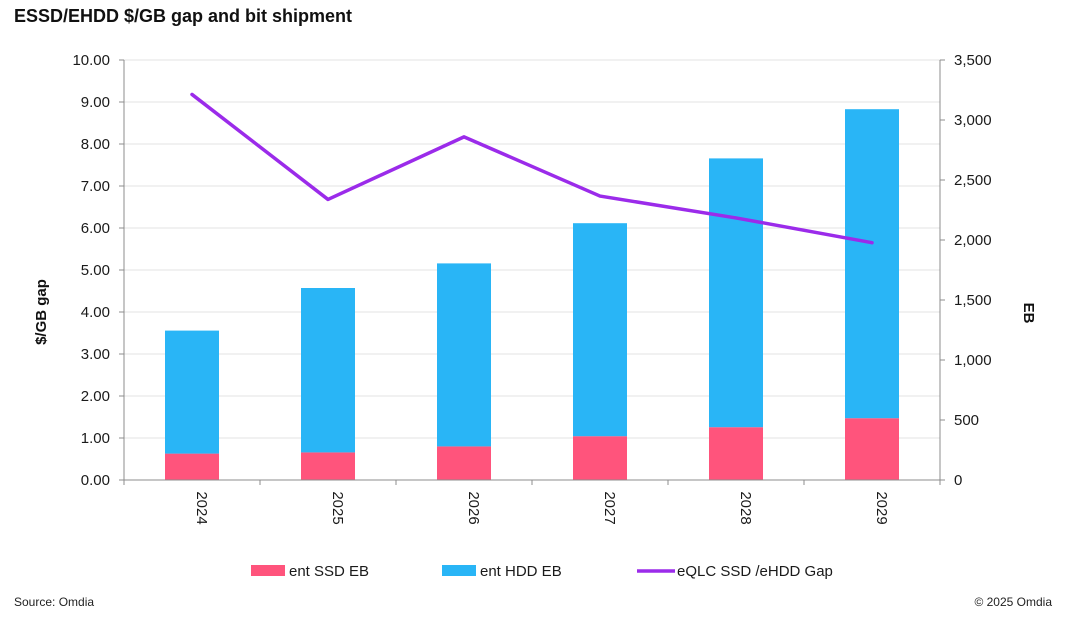  Describe the element at coordinates (329, 571) in the screenshot. I see `legend-ent-ssd-label: ent SSD EB` at that location.